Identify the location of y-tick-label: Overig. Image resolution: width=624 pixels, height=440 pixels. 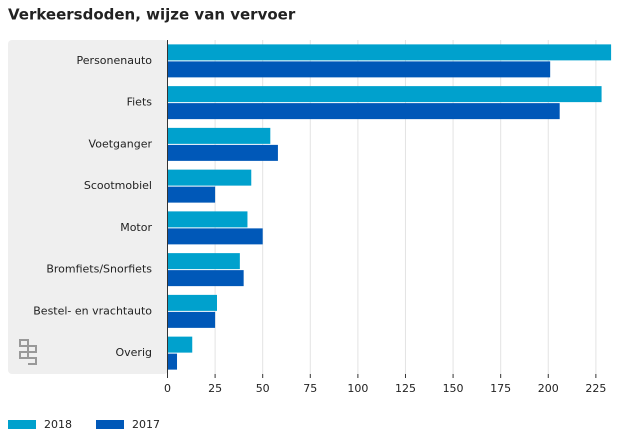
(134, 352).